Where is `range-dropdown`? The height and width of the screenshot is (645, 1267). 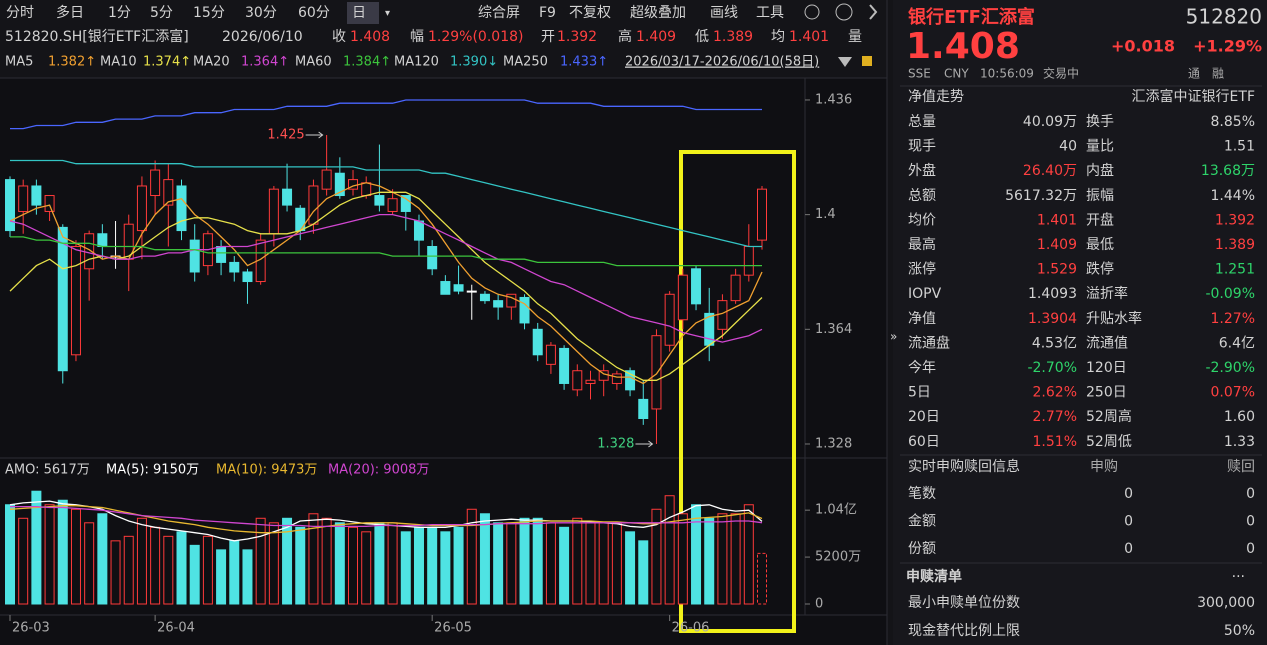 range-dropdown is located at coordinates (845, 62).